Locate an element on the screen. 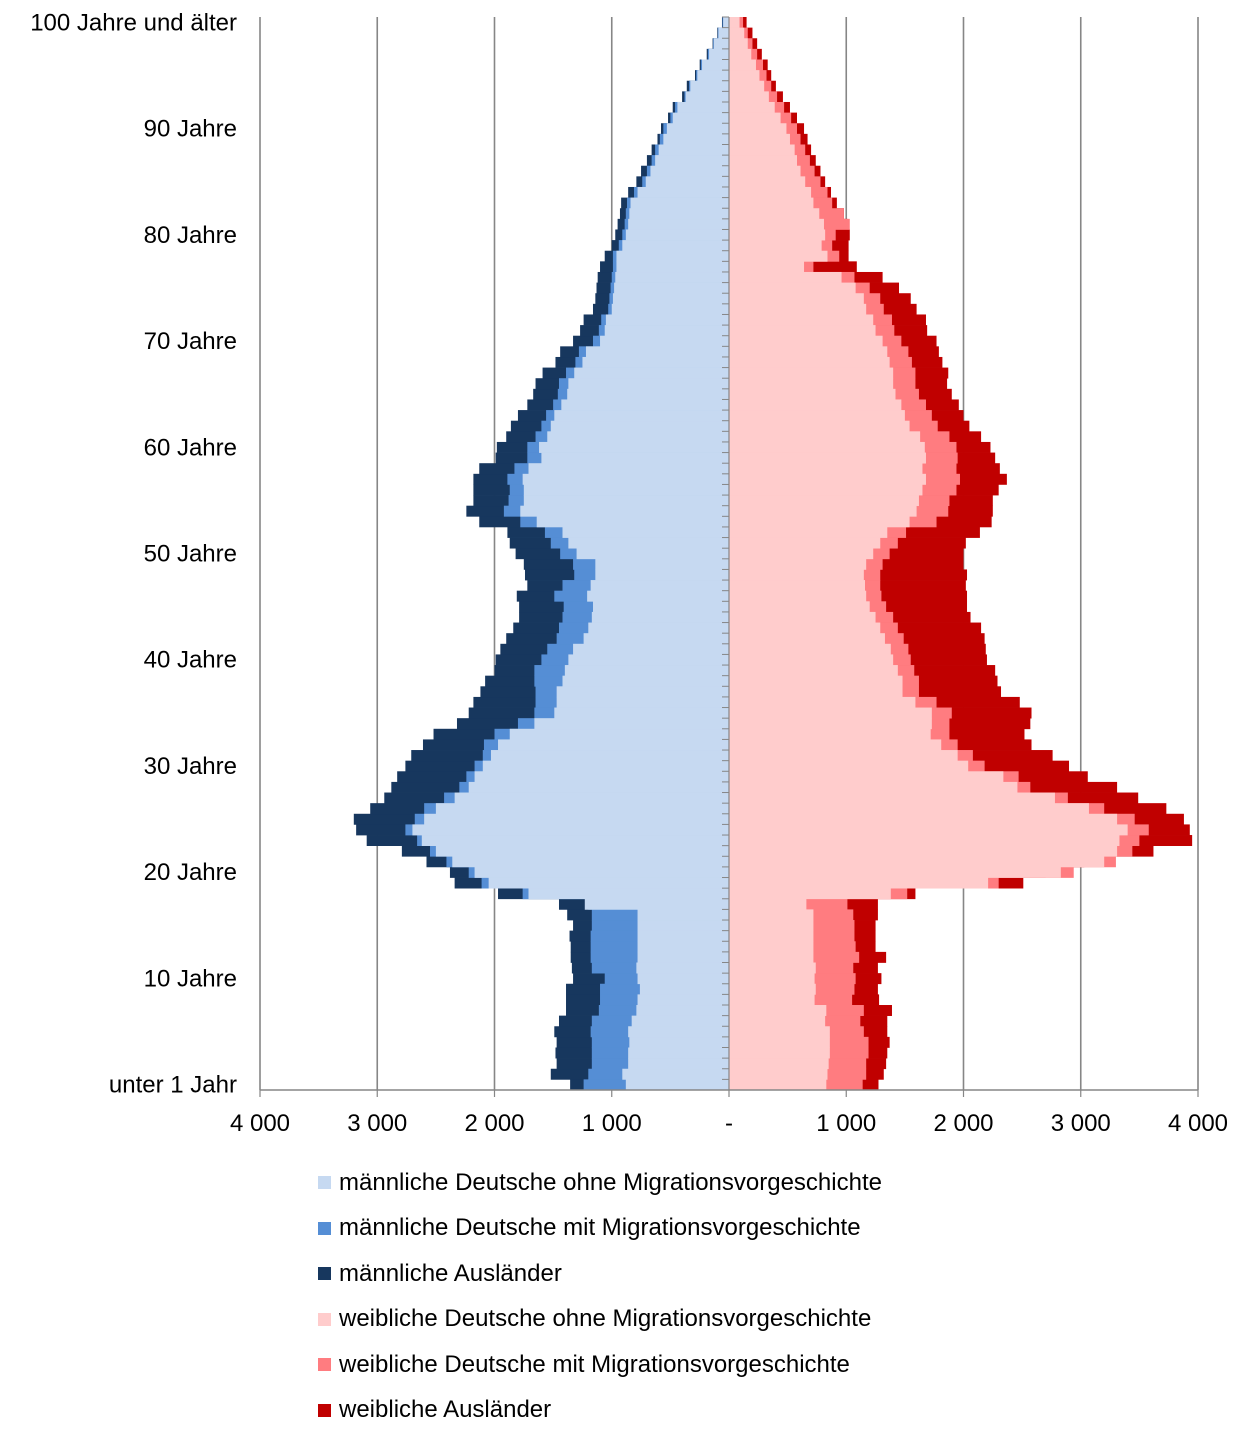  y-tick-label-4: 40 Jahre is located at coordinates (190, 660).